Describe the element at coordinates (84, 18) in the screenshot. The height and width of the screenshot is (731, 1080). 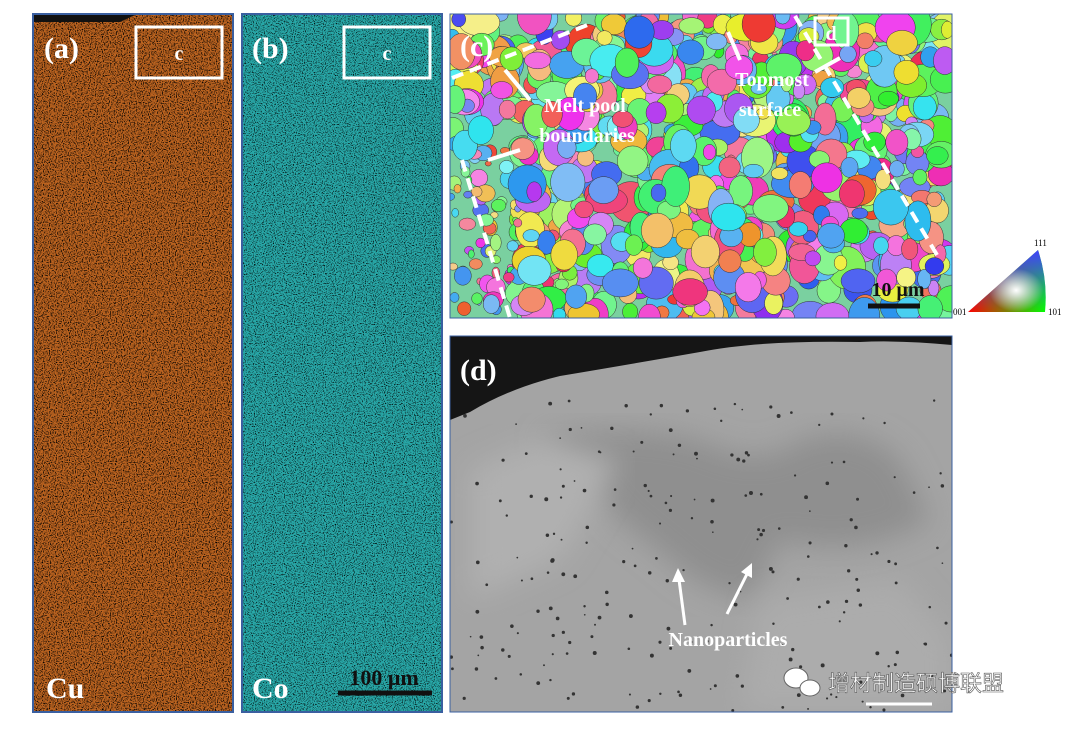
I see `top-edge` at that location.